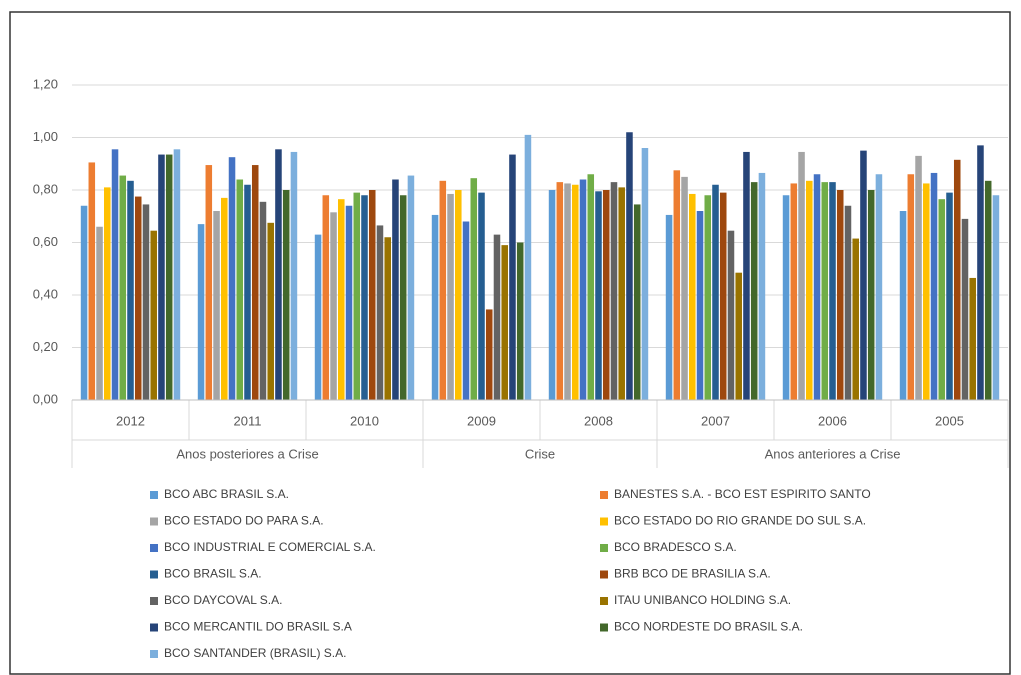 This screenshot has height=675, width=1021. Describe the element at coordinates (675, 547) in the screenshot. I see `legend-label: BCO BRADESCO S.A.` at that location.